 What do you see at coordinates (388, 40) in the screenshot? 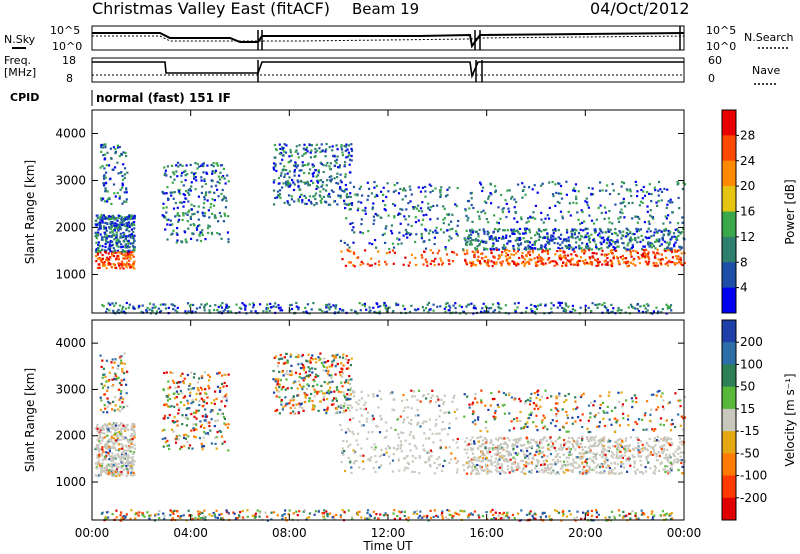
I see `nsky-trace` at bounding box center [388, 40].